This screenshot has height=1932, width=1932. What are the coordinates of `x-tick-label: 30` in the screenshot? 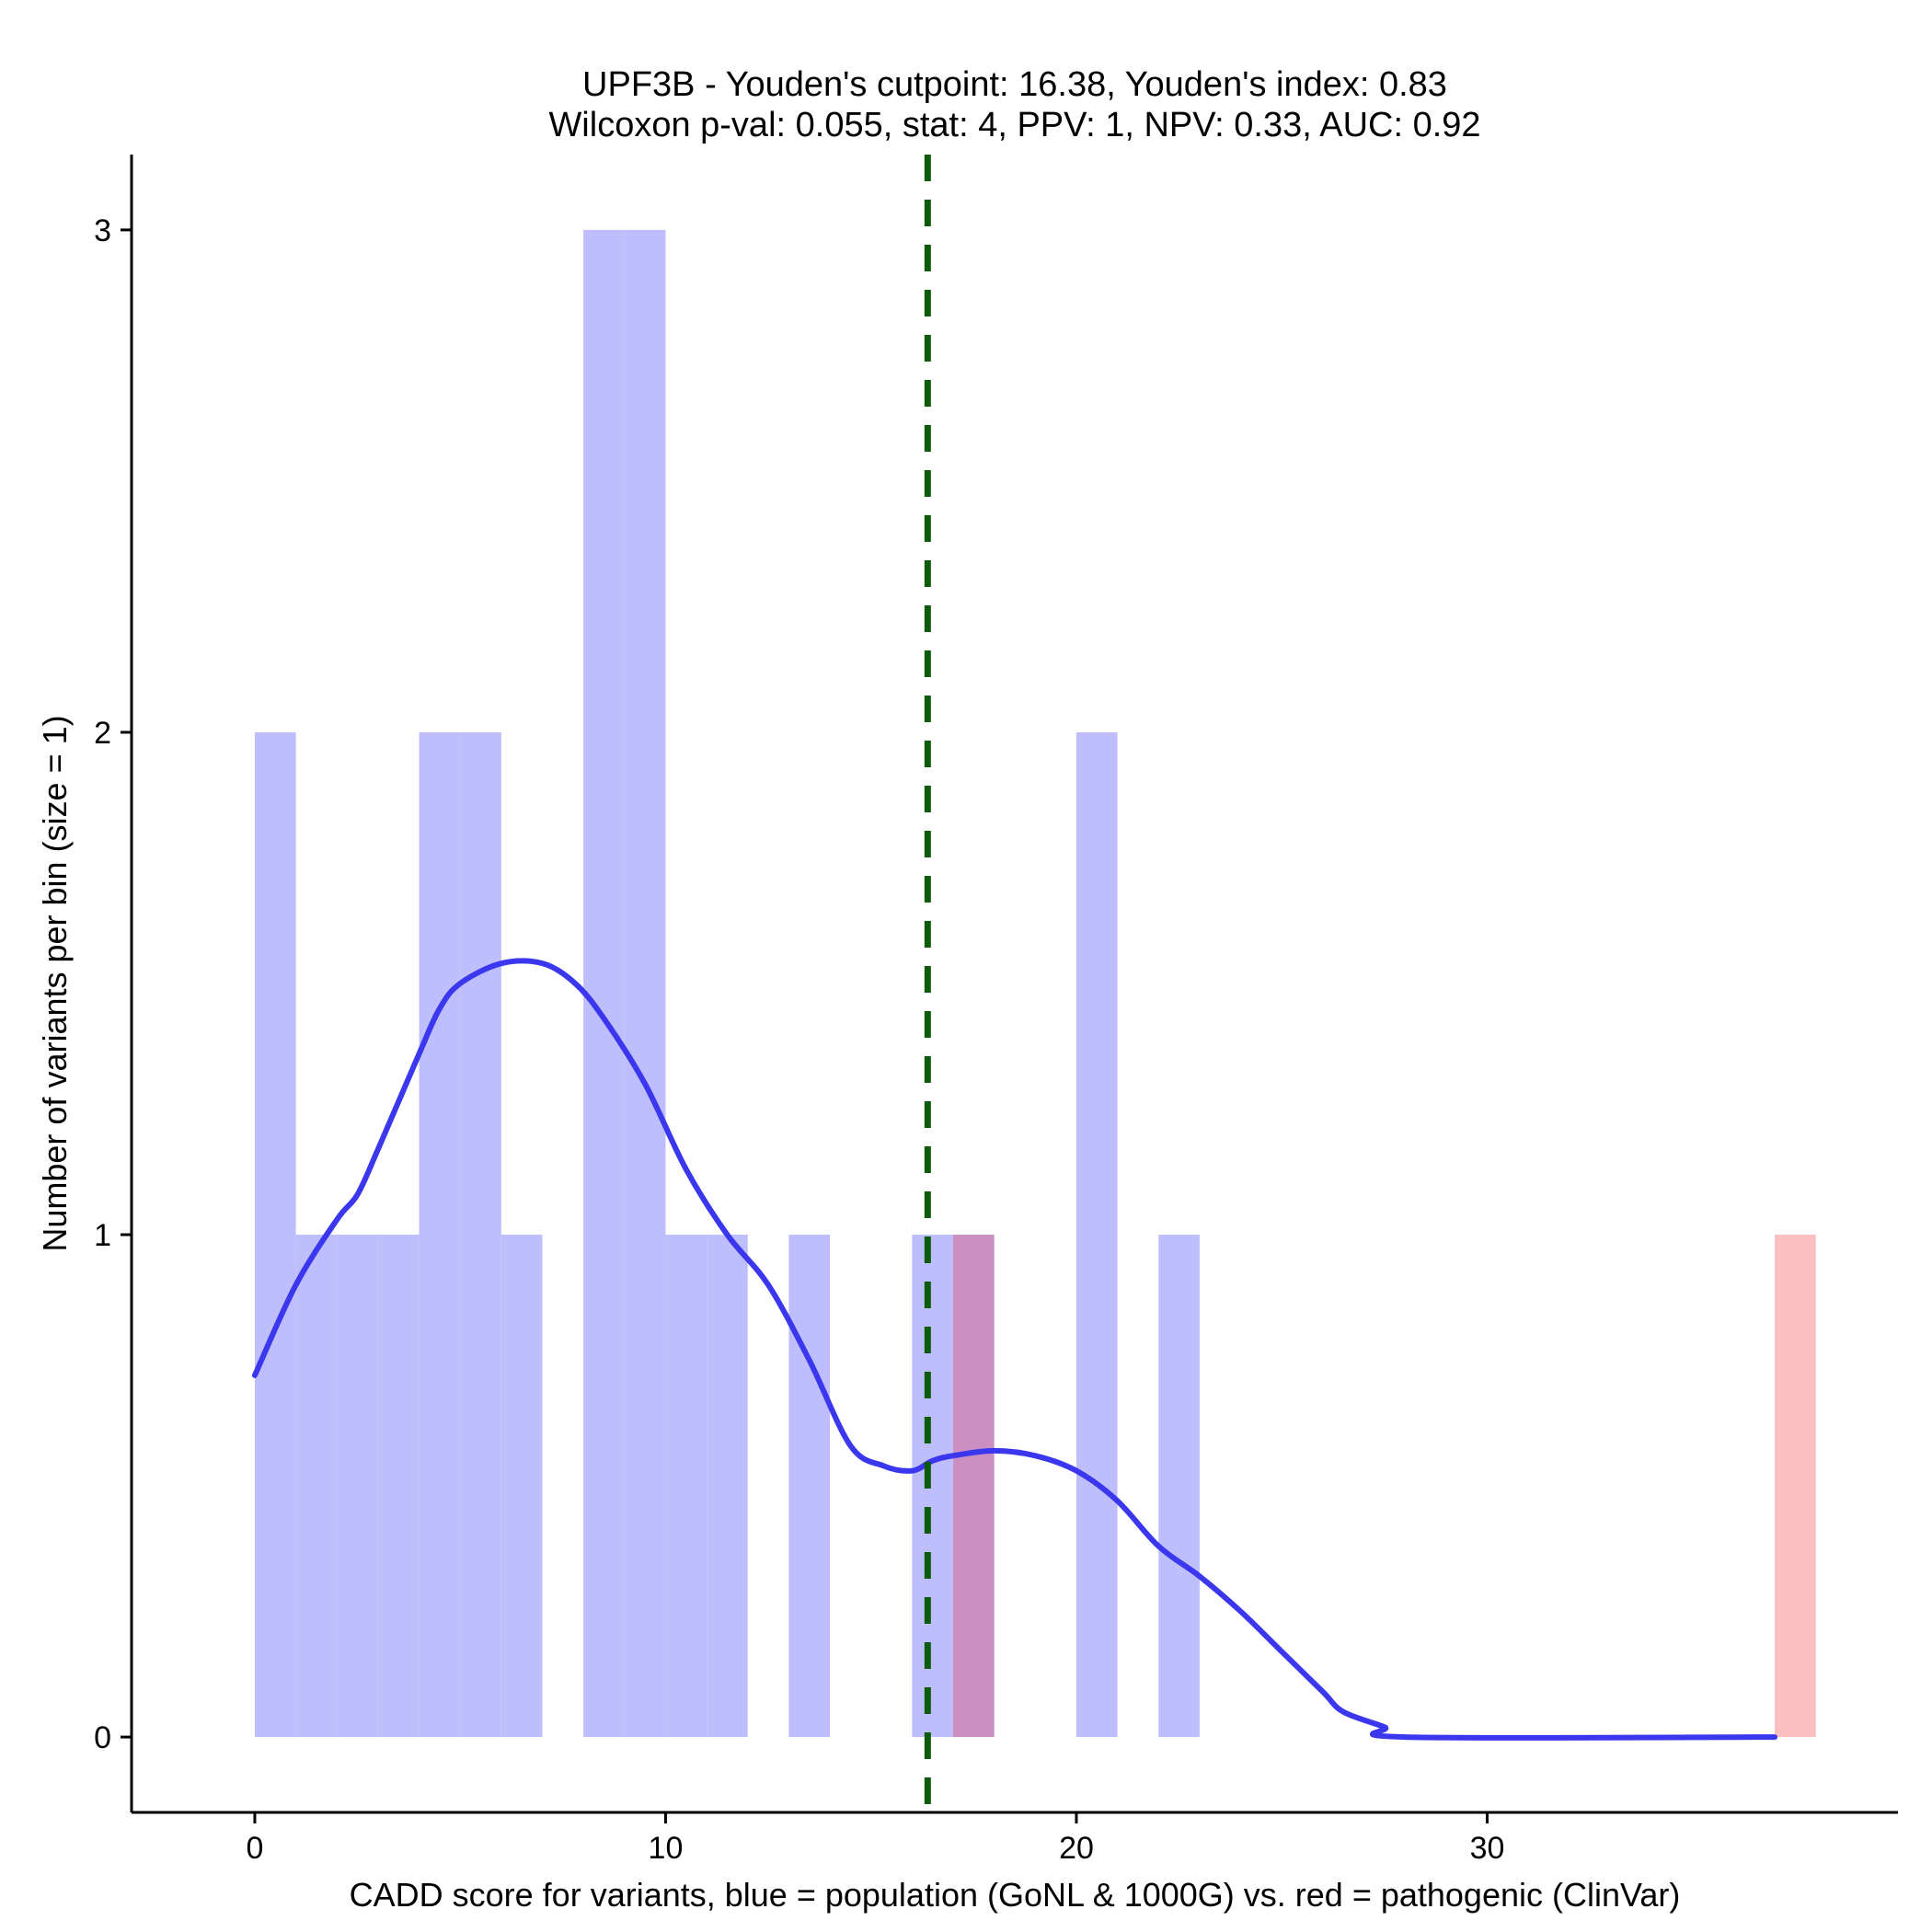 It's located at (1487, 1848).